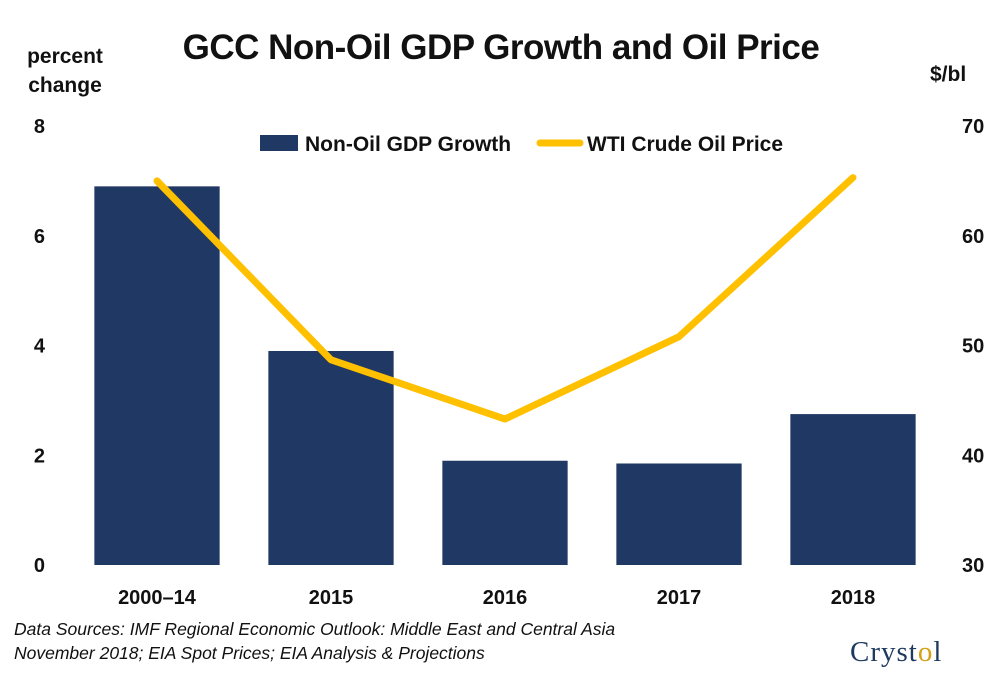 The image size is (1002, 679). What do you see at coordinates (938, 652) in the screenshot?
I see `logo-text-end: l` at bounding box center [938, 652].